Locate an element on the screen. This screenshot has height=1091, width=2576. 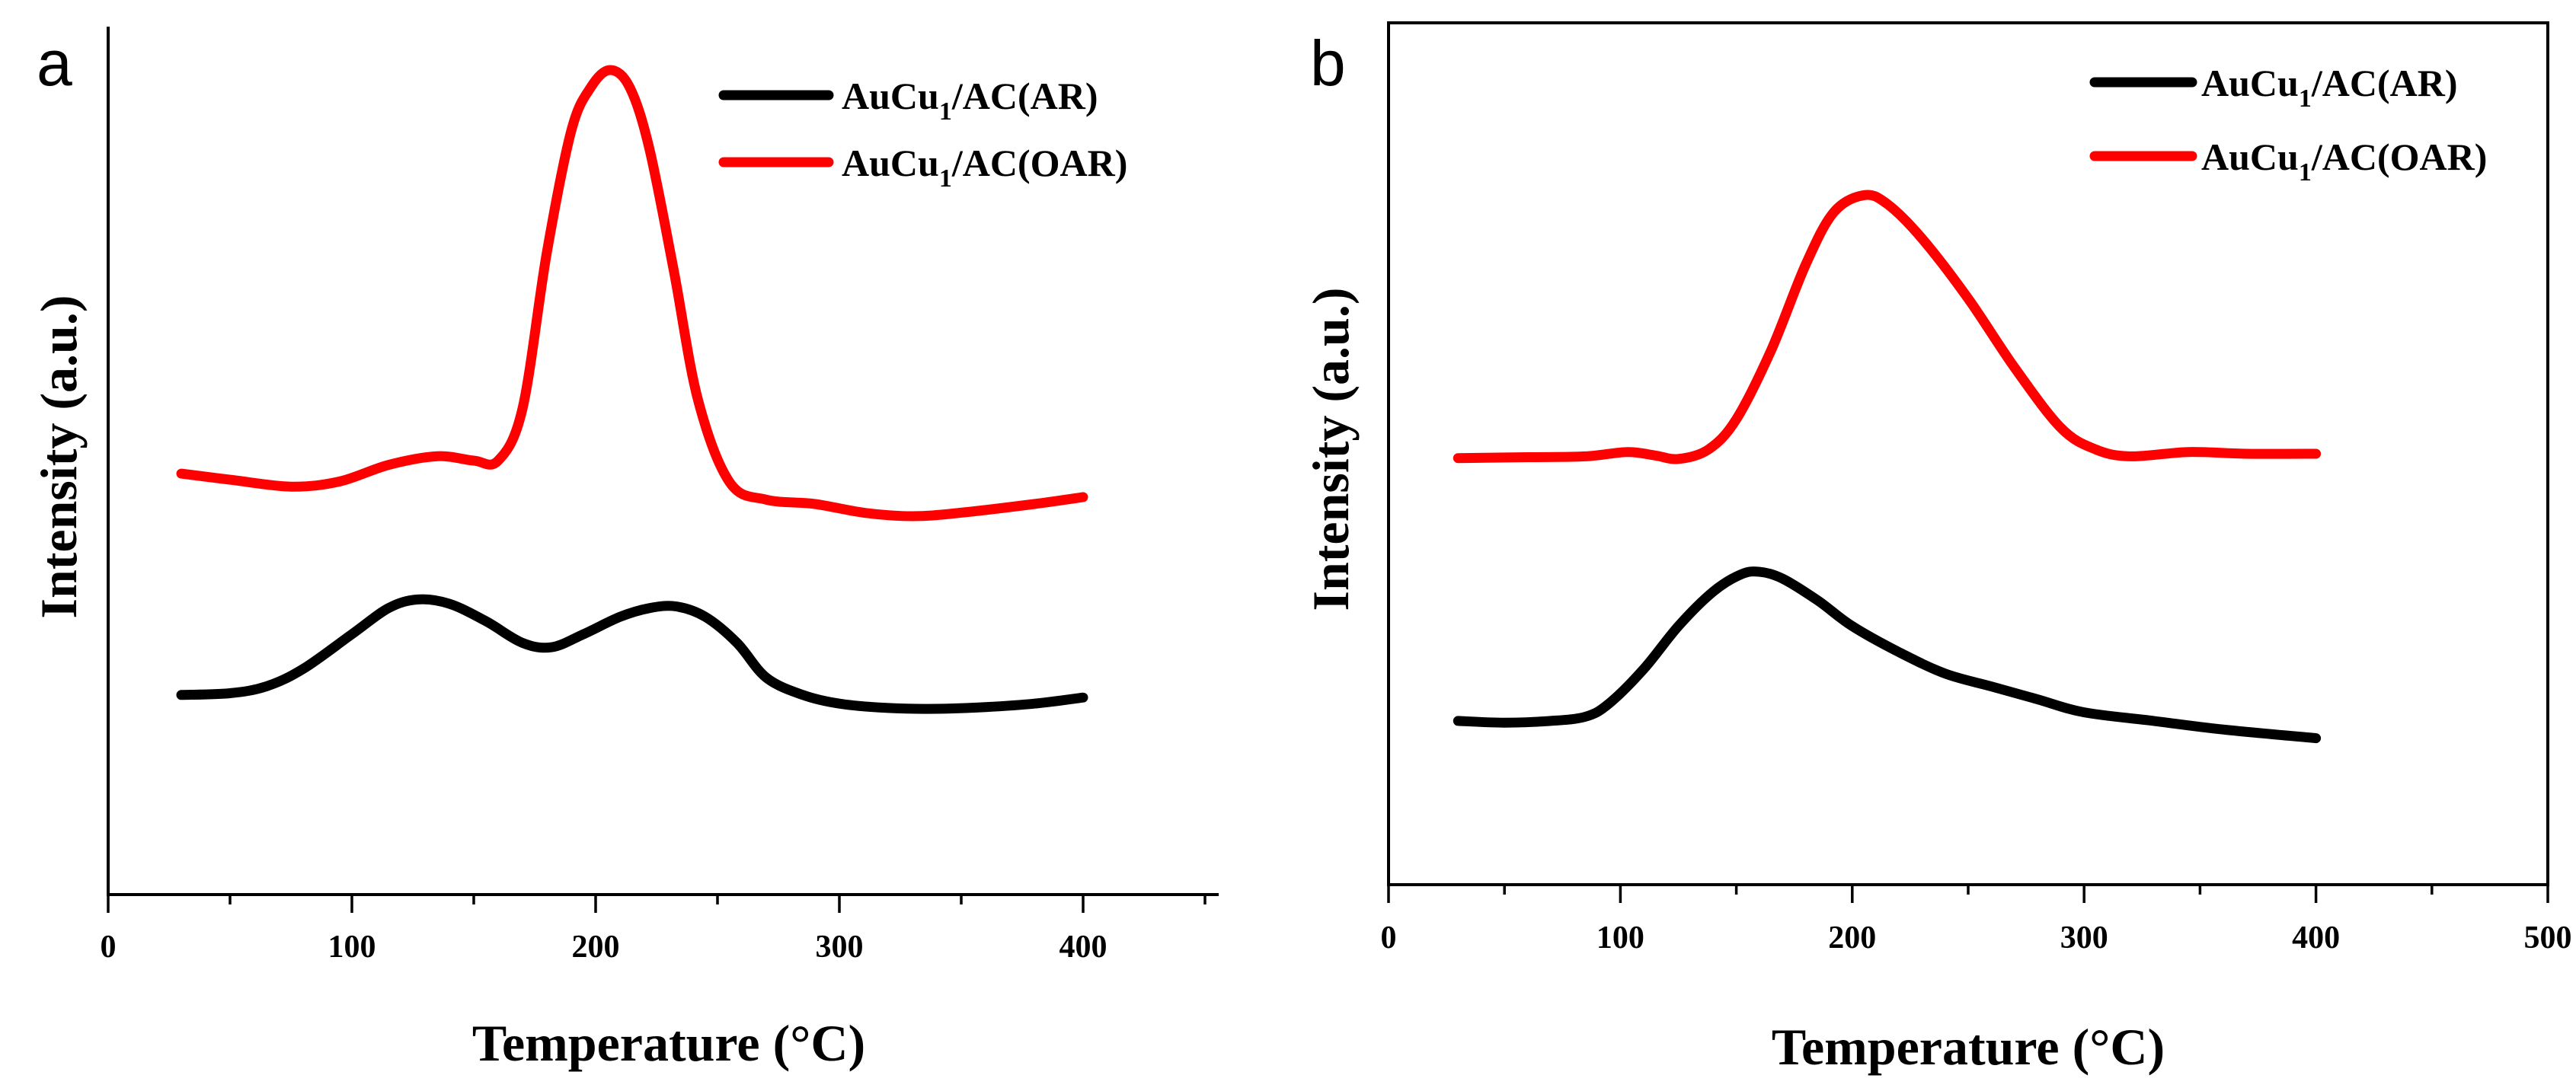
panel-b-x-axis-title: Temperature (°C) is located at coordinates (1969, 1047).